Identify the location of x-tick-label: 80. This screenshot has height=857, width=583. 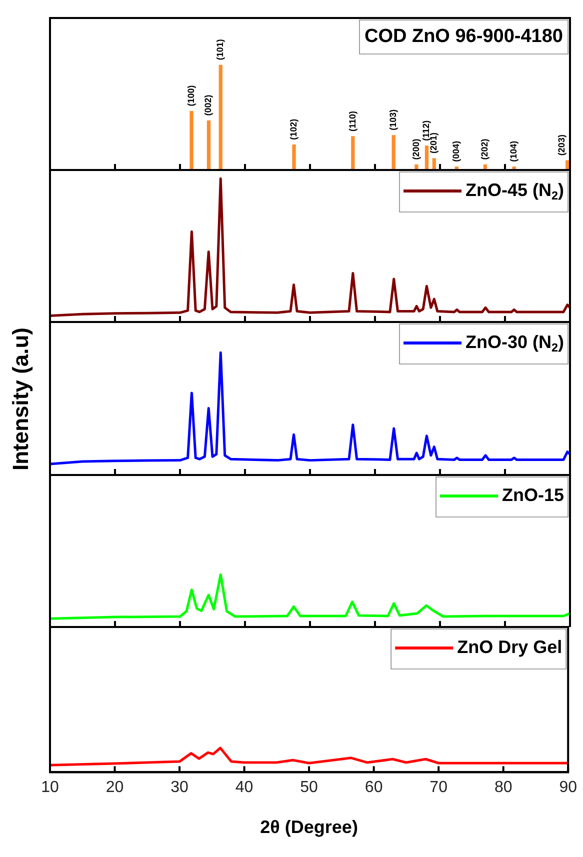
(503, 787).